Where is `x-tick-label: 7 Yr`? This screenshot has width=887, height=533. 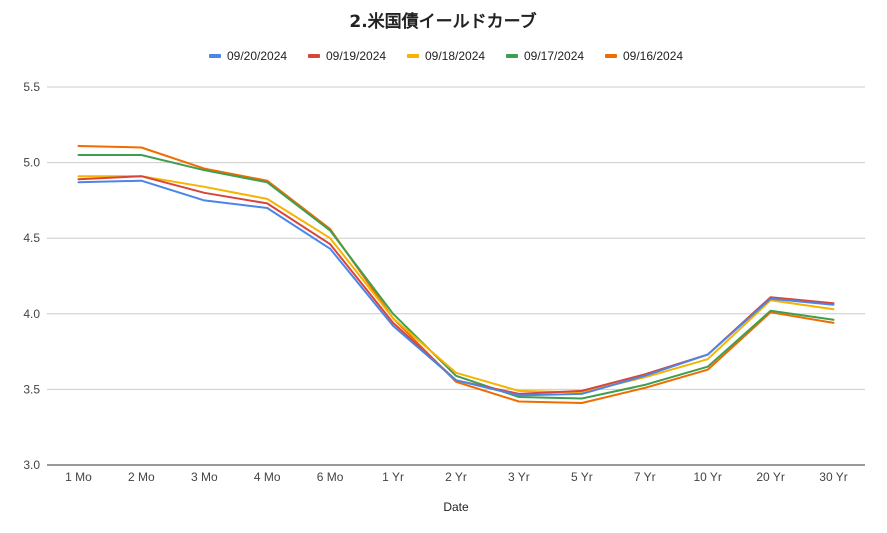
x-tick-label: 7 Yr is located at coordinates (645, 477).